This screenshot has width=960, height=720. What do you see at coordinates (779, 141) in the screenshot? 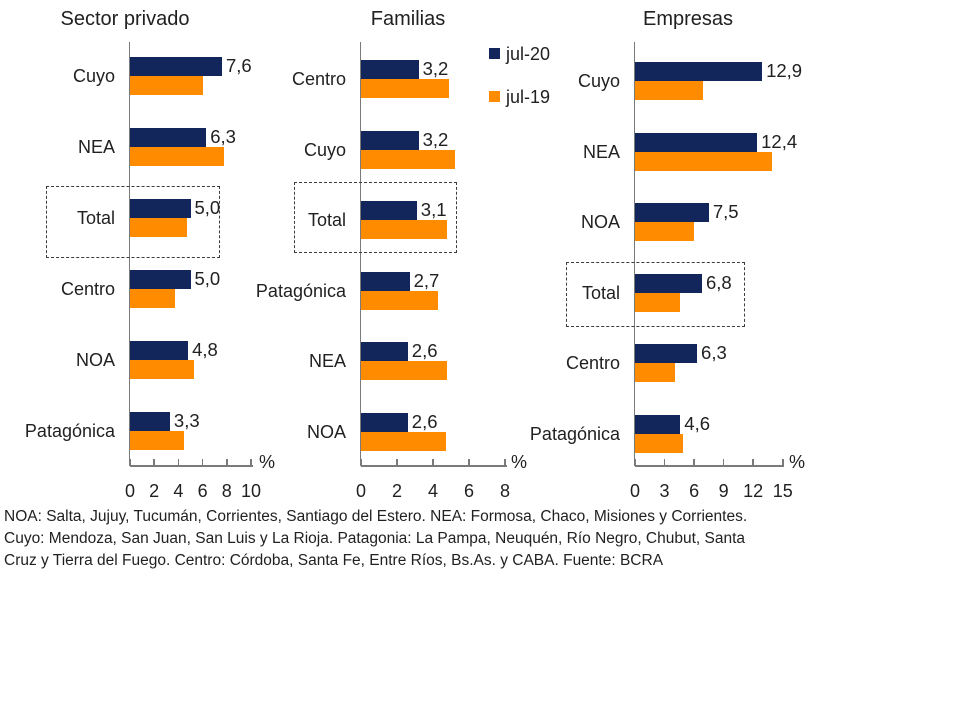
I see `value-label-nea: 12,4` at bounding box center [779, 141].